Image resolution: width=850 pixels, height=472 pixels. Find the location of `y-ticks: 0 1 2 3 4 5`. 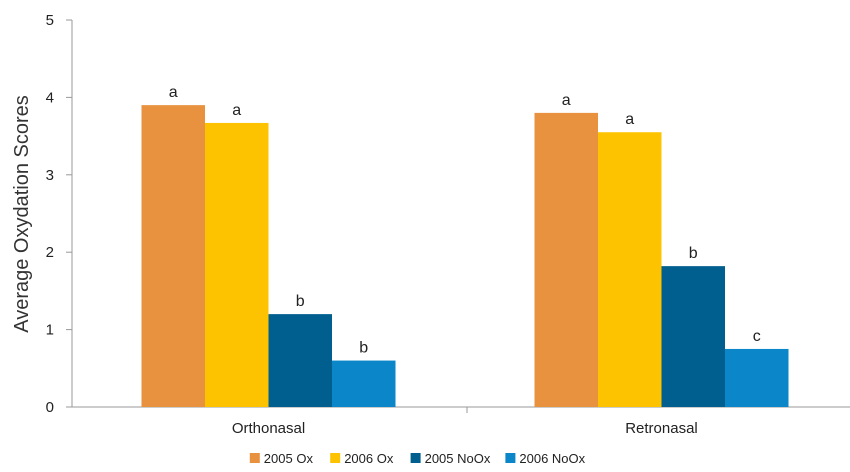

y-ticks: 0 1 2 3 4 5 is located at coordinates (59, 214).